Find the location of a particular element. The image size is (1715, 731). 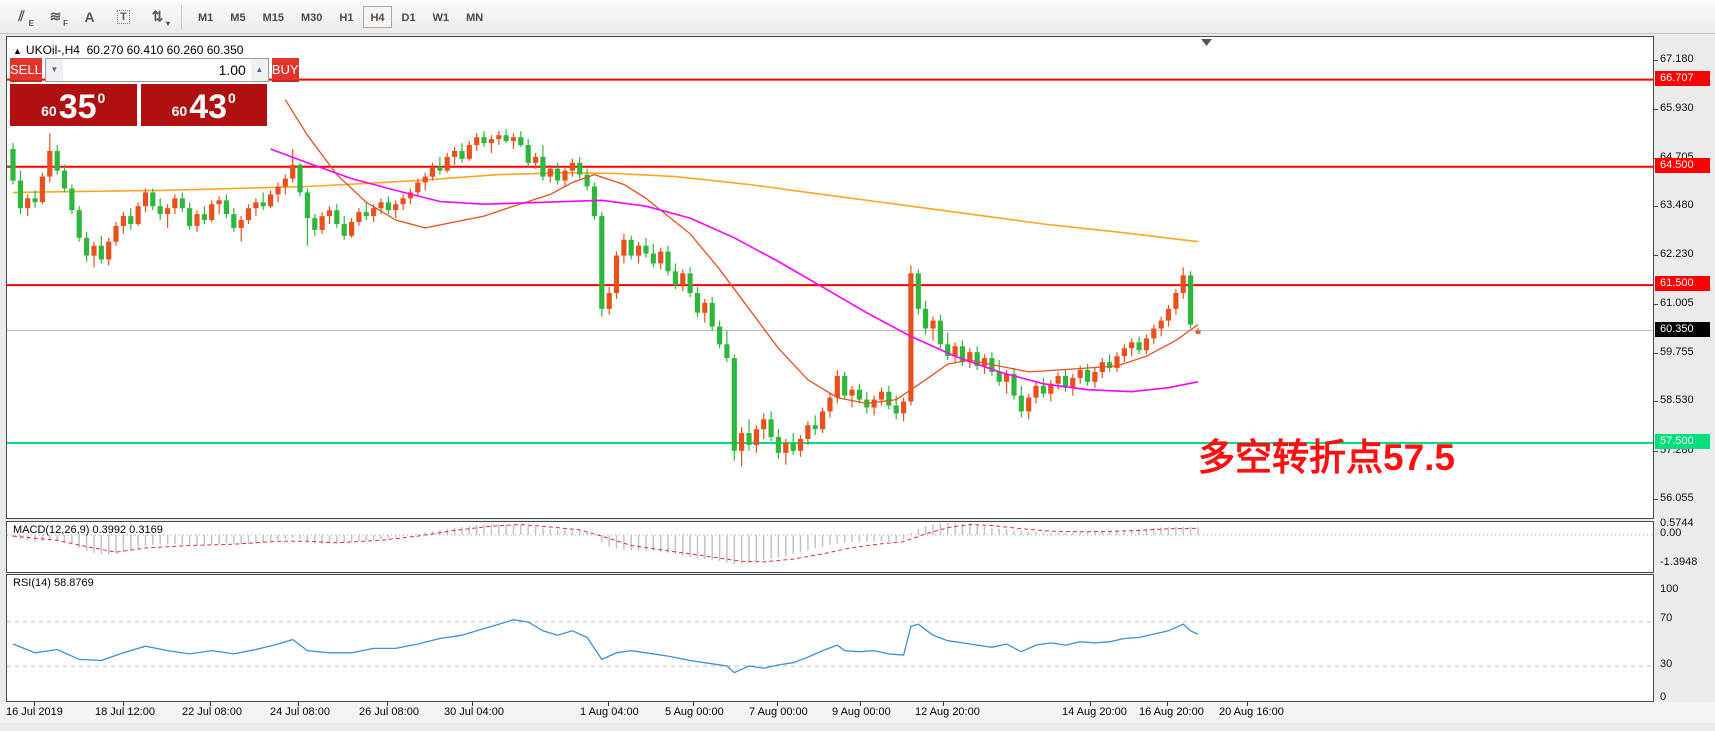

timeframe-m1-button: M1 is located at coordinates (206, 17).